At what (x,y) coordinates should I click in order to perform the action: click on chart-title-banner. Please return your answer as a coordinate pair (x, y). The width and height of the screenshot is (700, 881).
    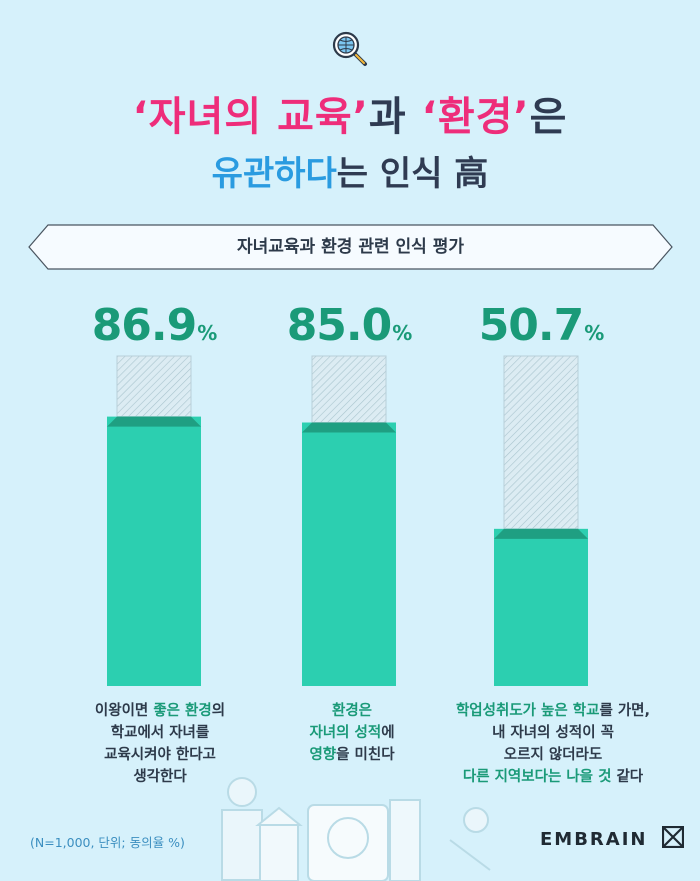
    Looking at the image, I should click on (350, 247).